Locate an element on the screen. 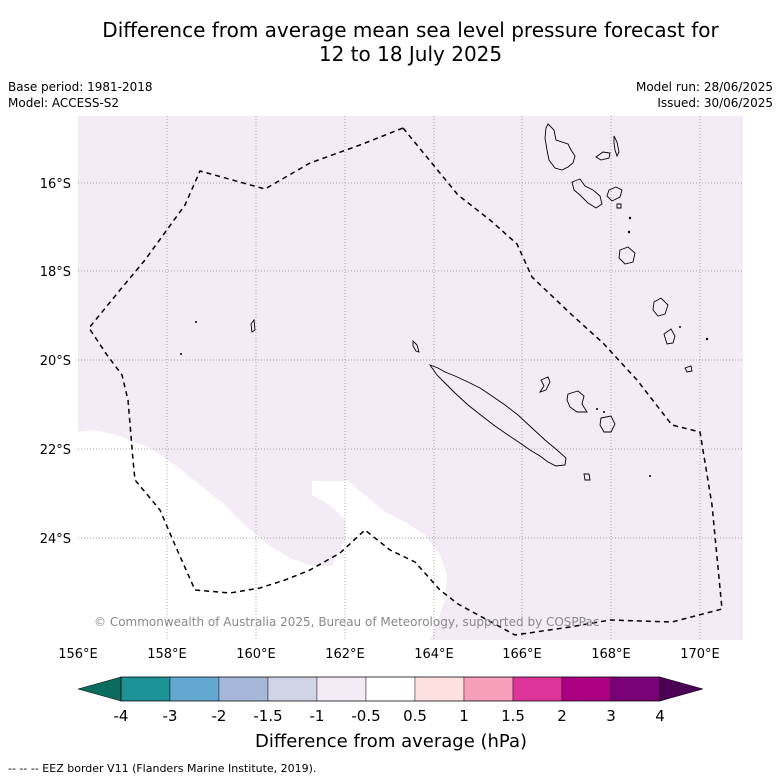  colorbar-tick-label: -0.5 is located at coordinates (365, 716).